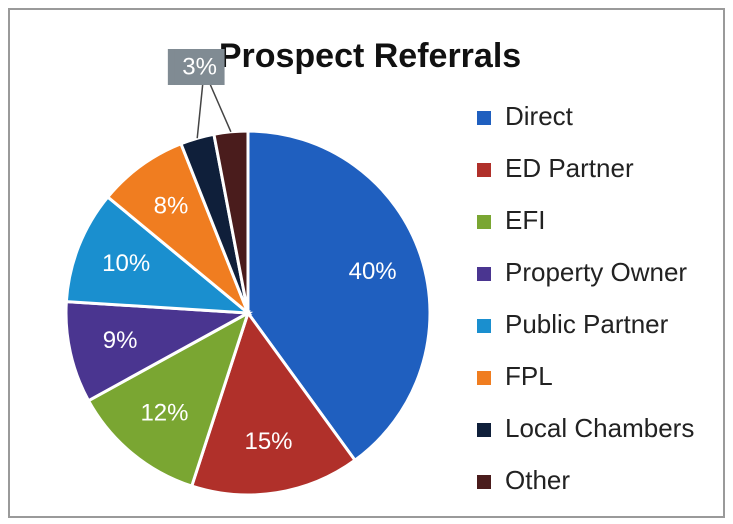 The height and width of the screenshot is (524, 733). What do you see at coordinates (599, 428) in the screenshot?
I see `legend-label: Local Chambers` at bounding box center [599, 428].